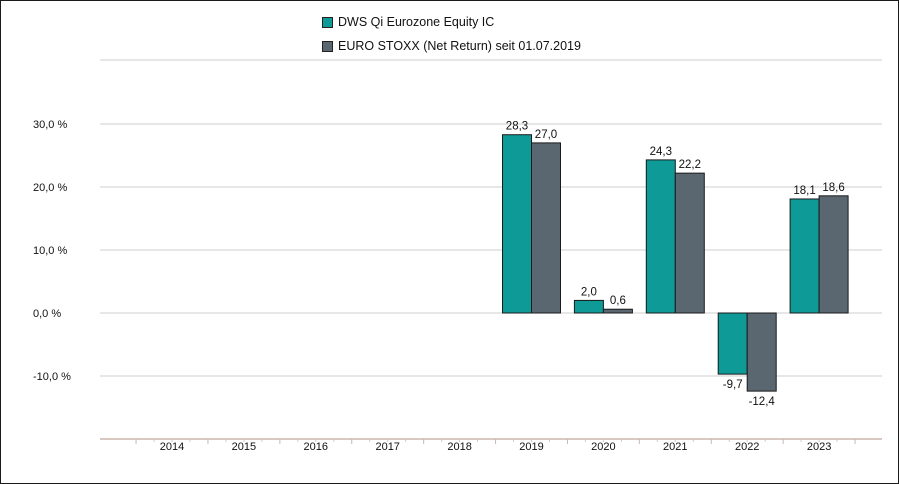 This screenshot has height=484, width=899. Describe the element at coordinates (387, 447) in the screenshot. I see `x-tick-label: 2017` at that location.